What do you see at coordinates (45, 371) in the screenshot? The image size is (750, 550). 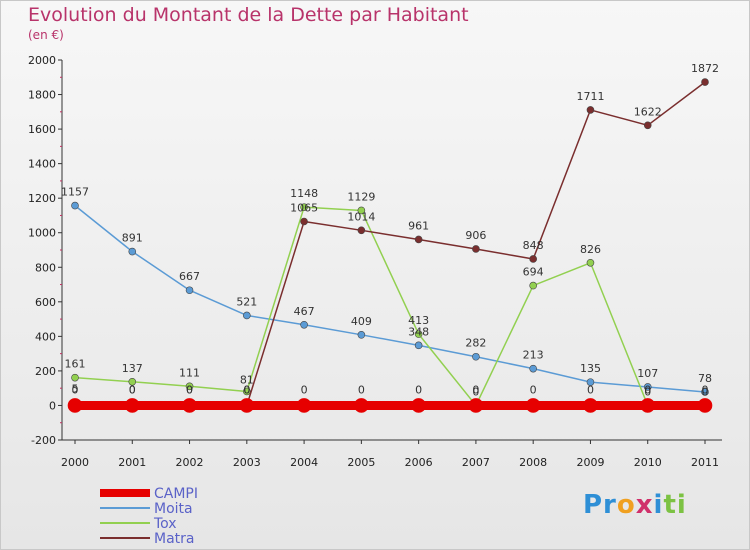 I see `y-tick-label-2: 200` at bounding box center [45, 371].